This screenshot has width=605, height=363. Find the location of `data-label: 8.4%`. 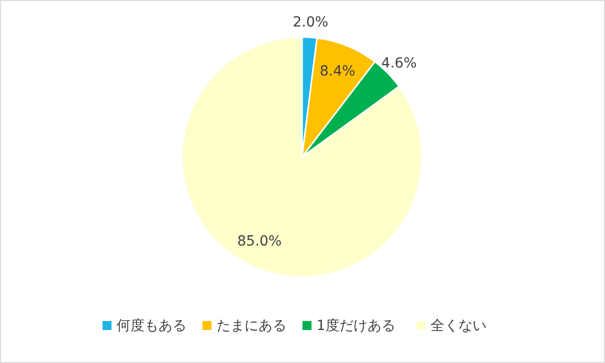

data-label: 8.4% is located at coordinates (338, 71).